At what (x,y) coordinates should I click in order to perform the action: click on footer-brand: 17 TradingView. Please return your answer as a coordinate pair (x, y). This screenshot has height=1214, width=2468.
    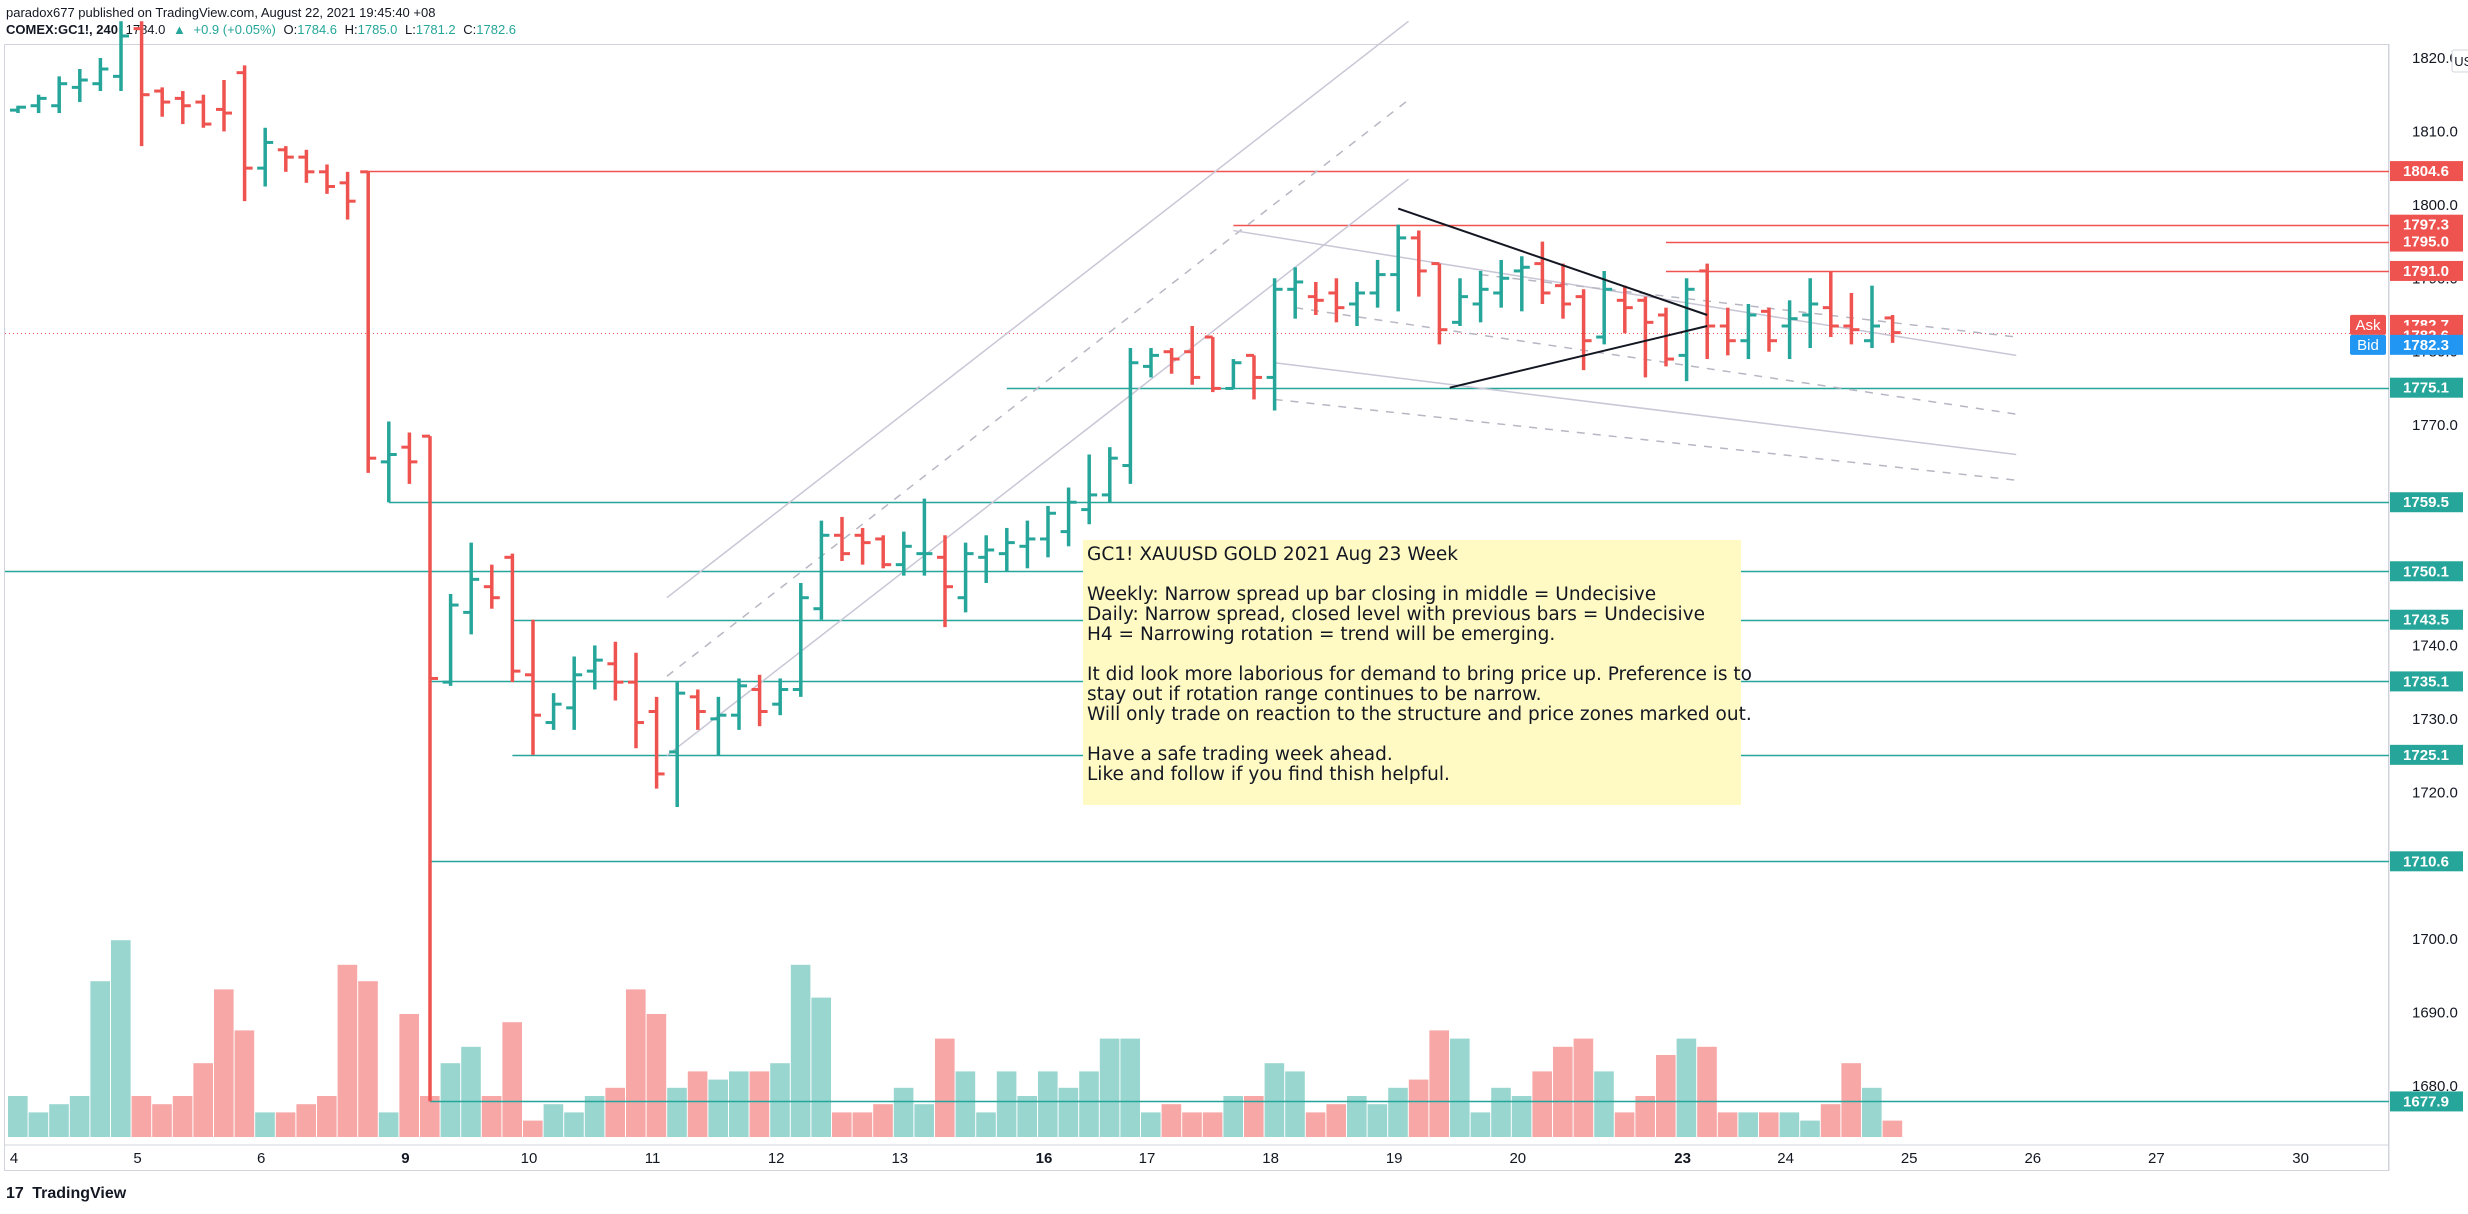
    Looking at the image, I should click on (66, 1194).